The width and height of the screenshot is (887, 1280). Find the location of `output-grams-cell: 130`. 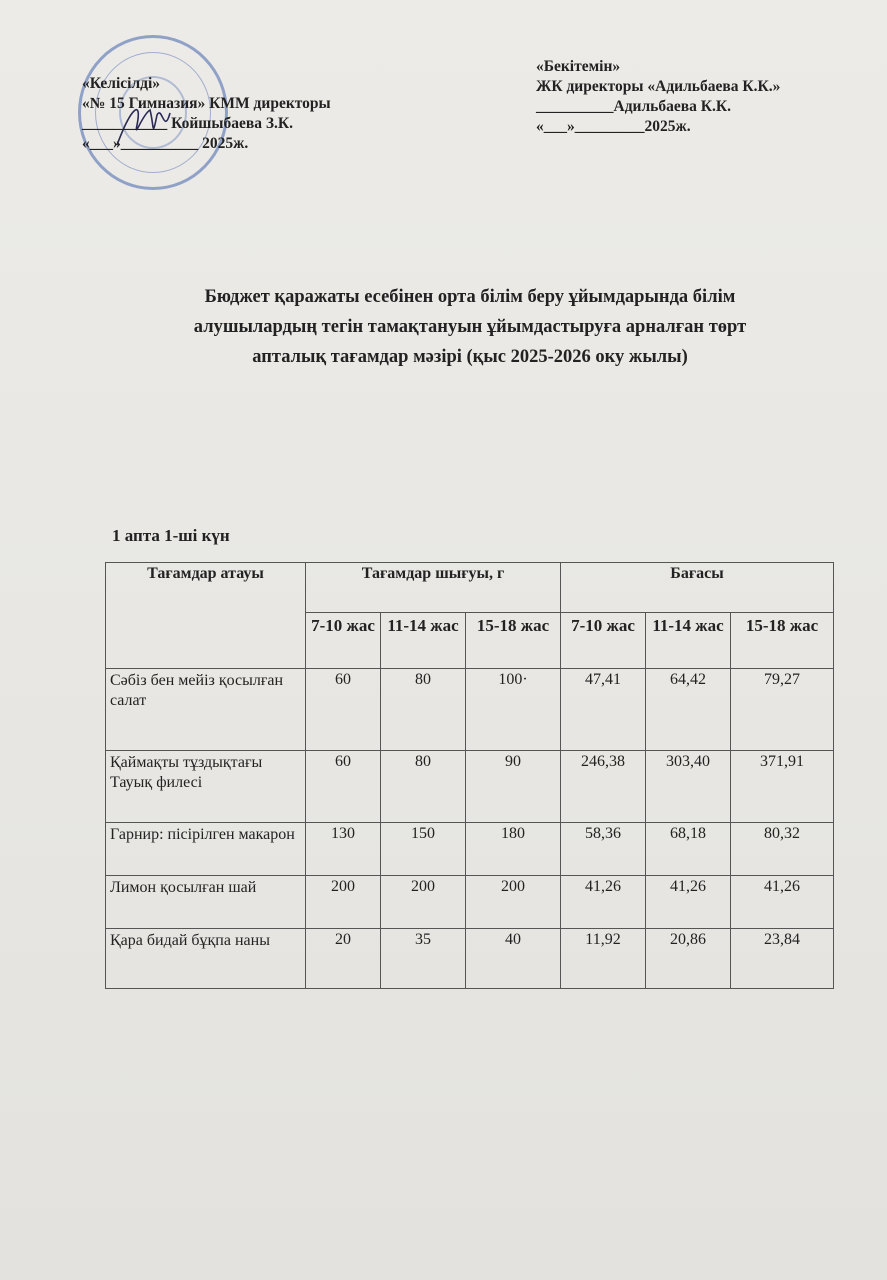

output-grams-cell: 130 is located at coordinates (343, 849).